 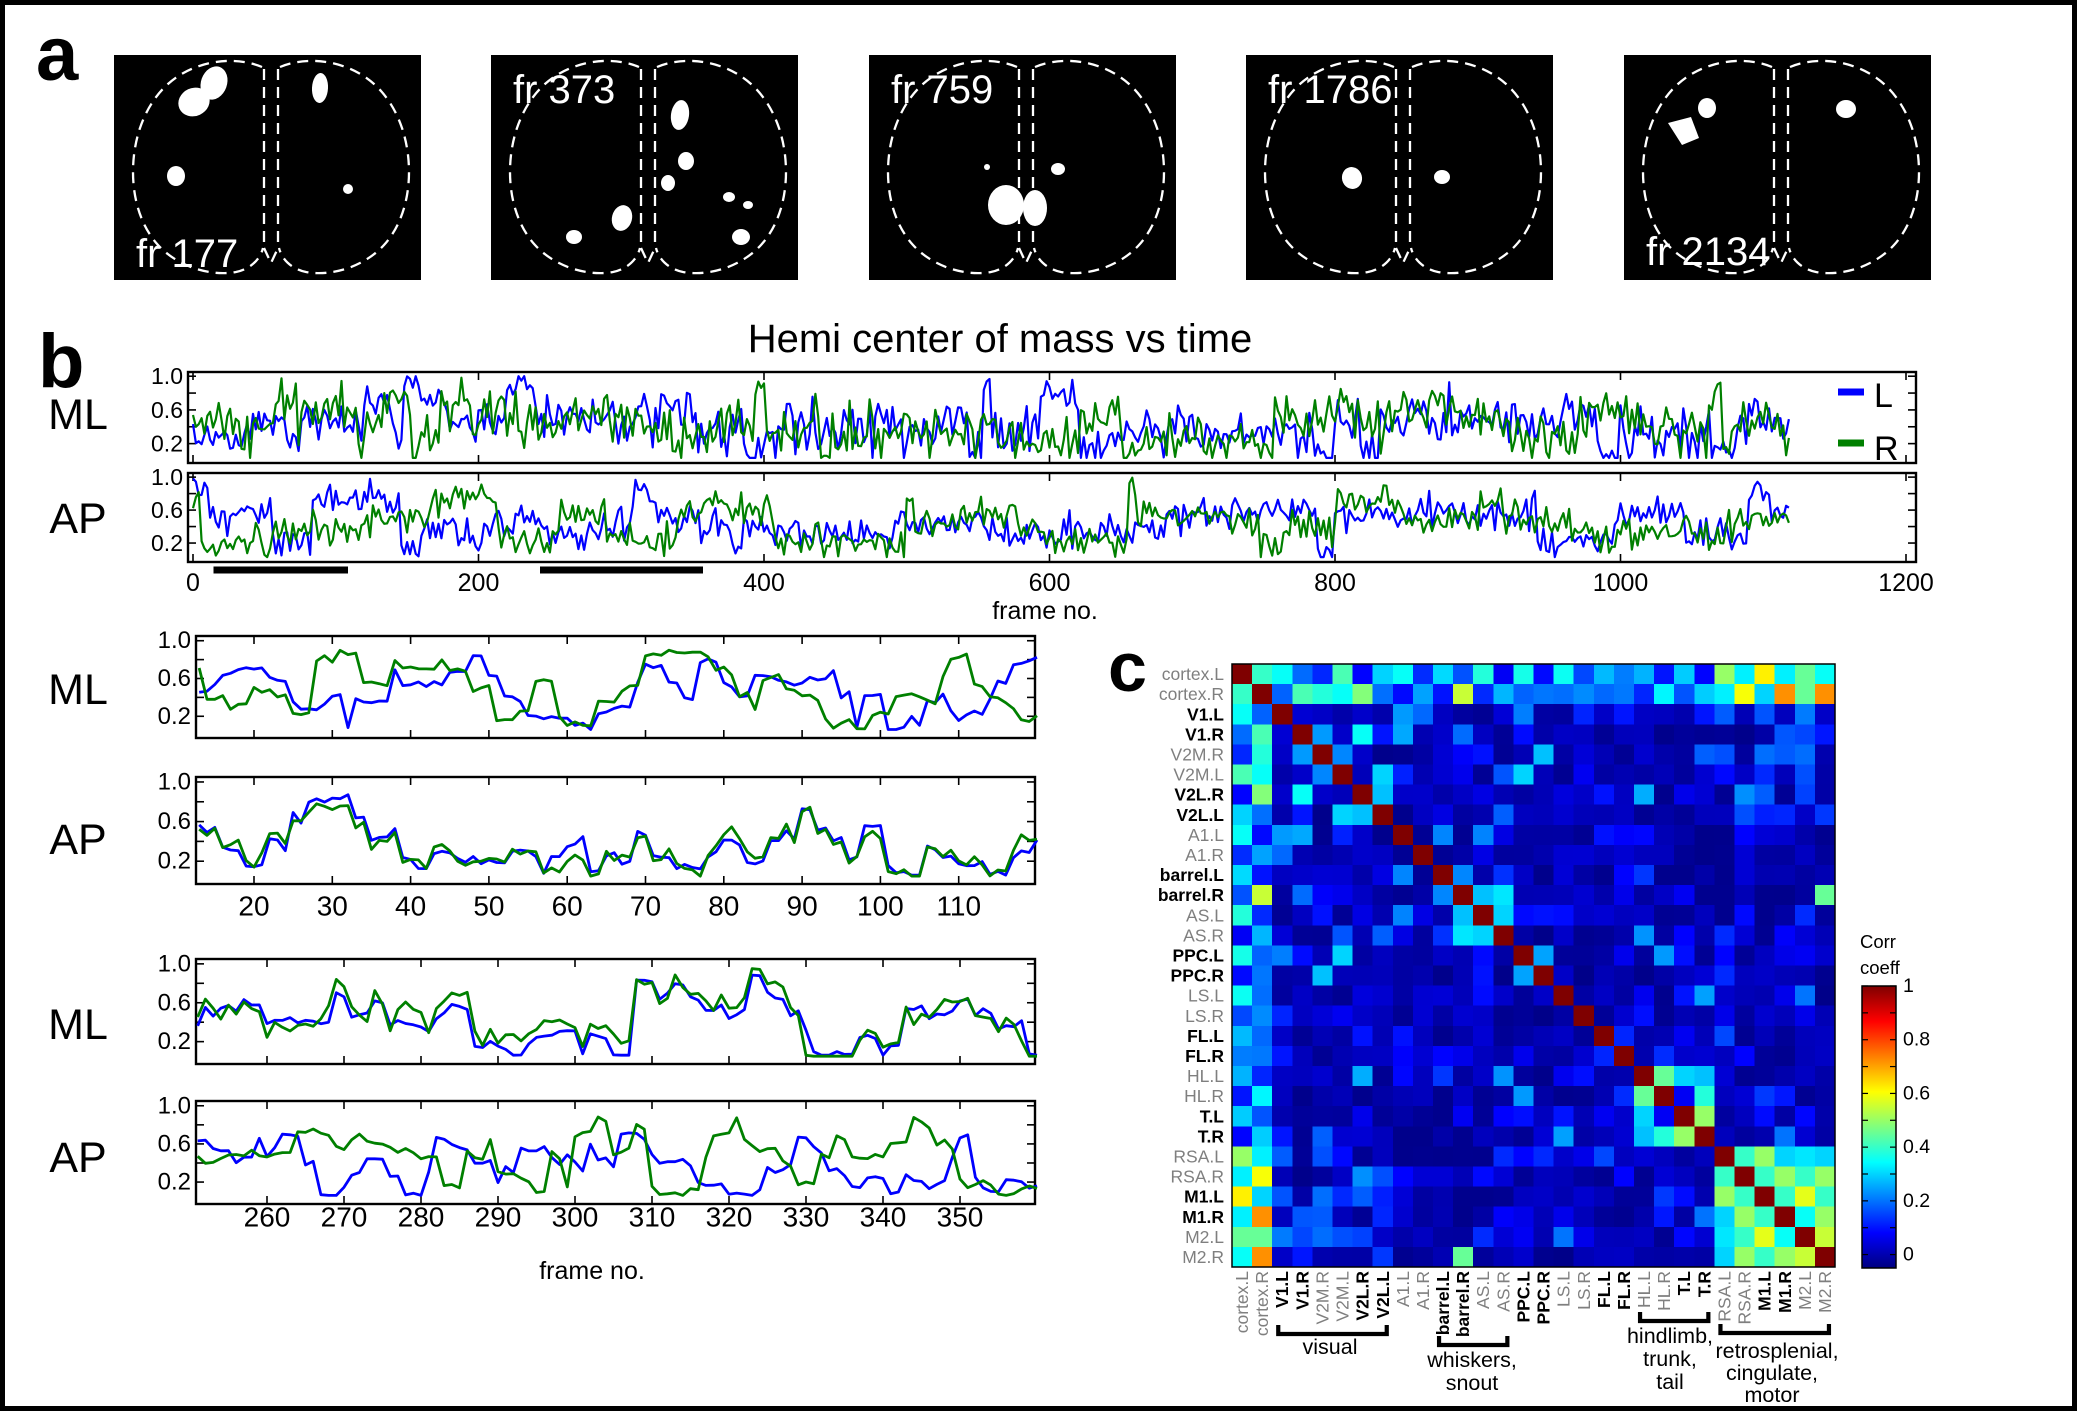 What do you see at coordinates (1363, 1296) in the screenshot?
I see `svg-text: V2L.R` at bounding box center [1363, 1296].